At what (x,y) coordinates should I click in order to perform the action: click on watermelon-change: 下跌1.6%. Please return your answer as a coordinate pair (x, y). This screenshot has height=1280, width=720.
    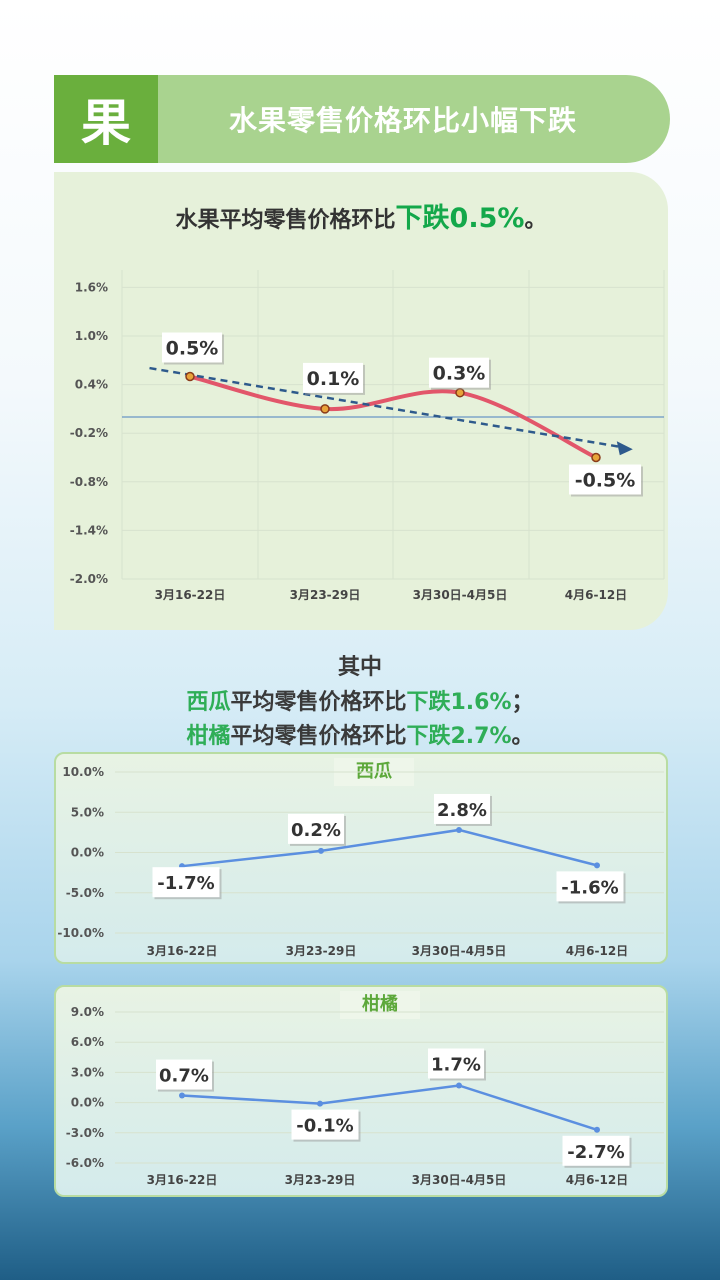
    Looking at the image, I should click on (459, 702).